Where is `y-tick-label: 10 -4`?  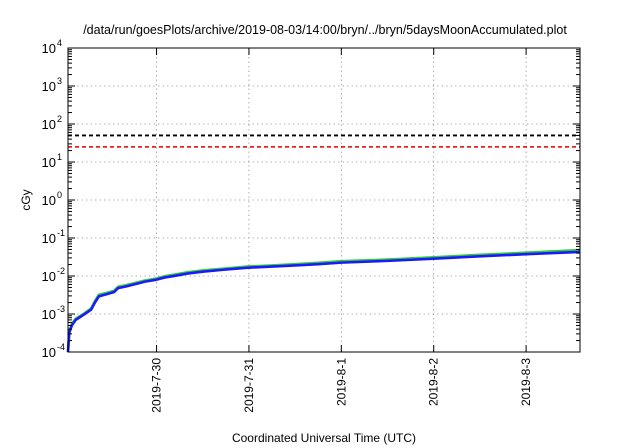 y-tick-label: 10 -4 is located at coordinates (53, 351).